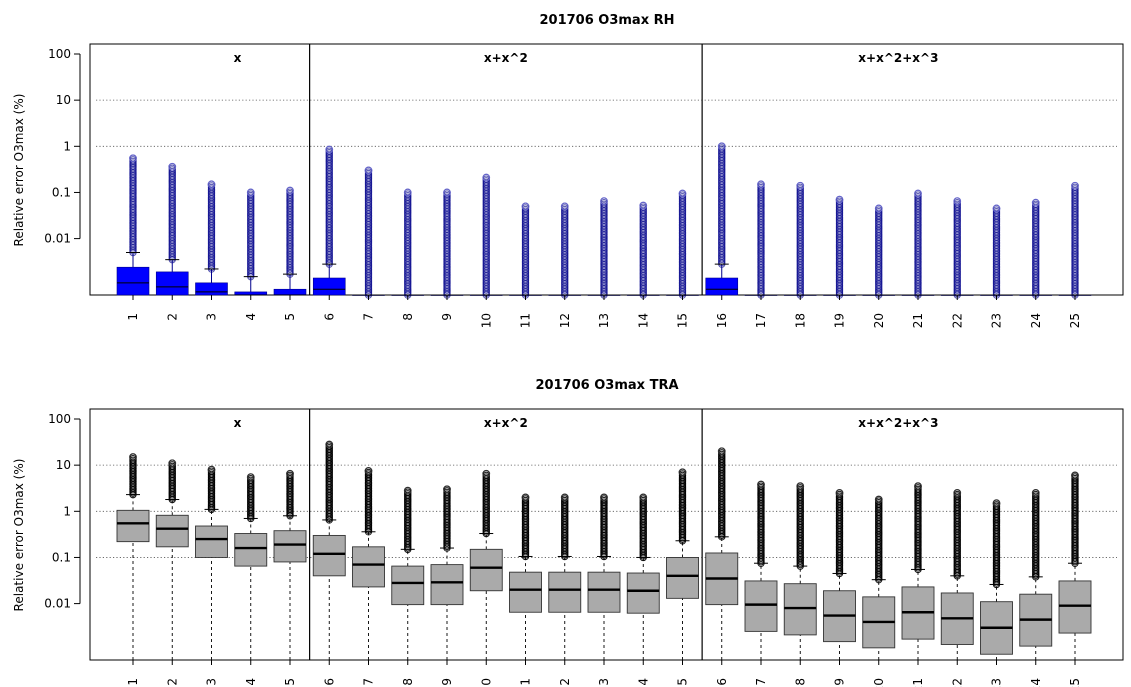 Image resolution: width=1131 pixels, height=687 pixels. Describe the element at coordinates (722, 320) in the screenshot. I see `x-tick-label: 16` at that location.